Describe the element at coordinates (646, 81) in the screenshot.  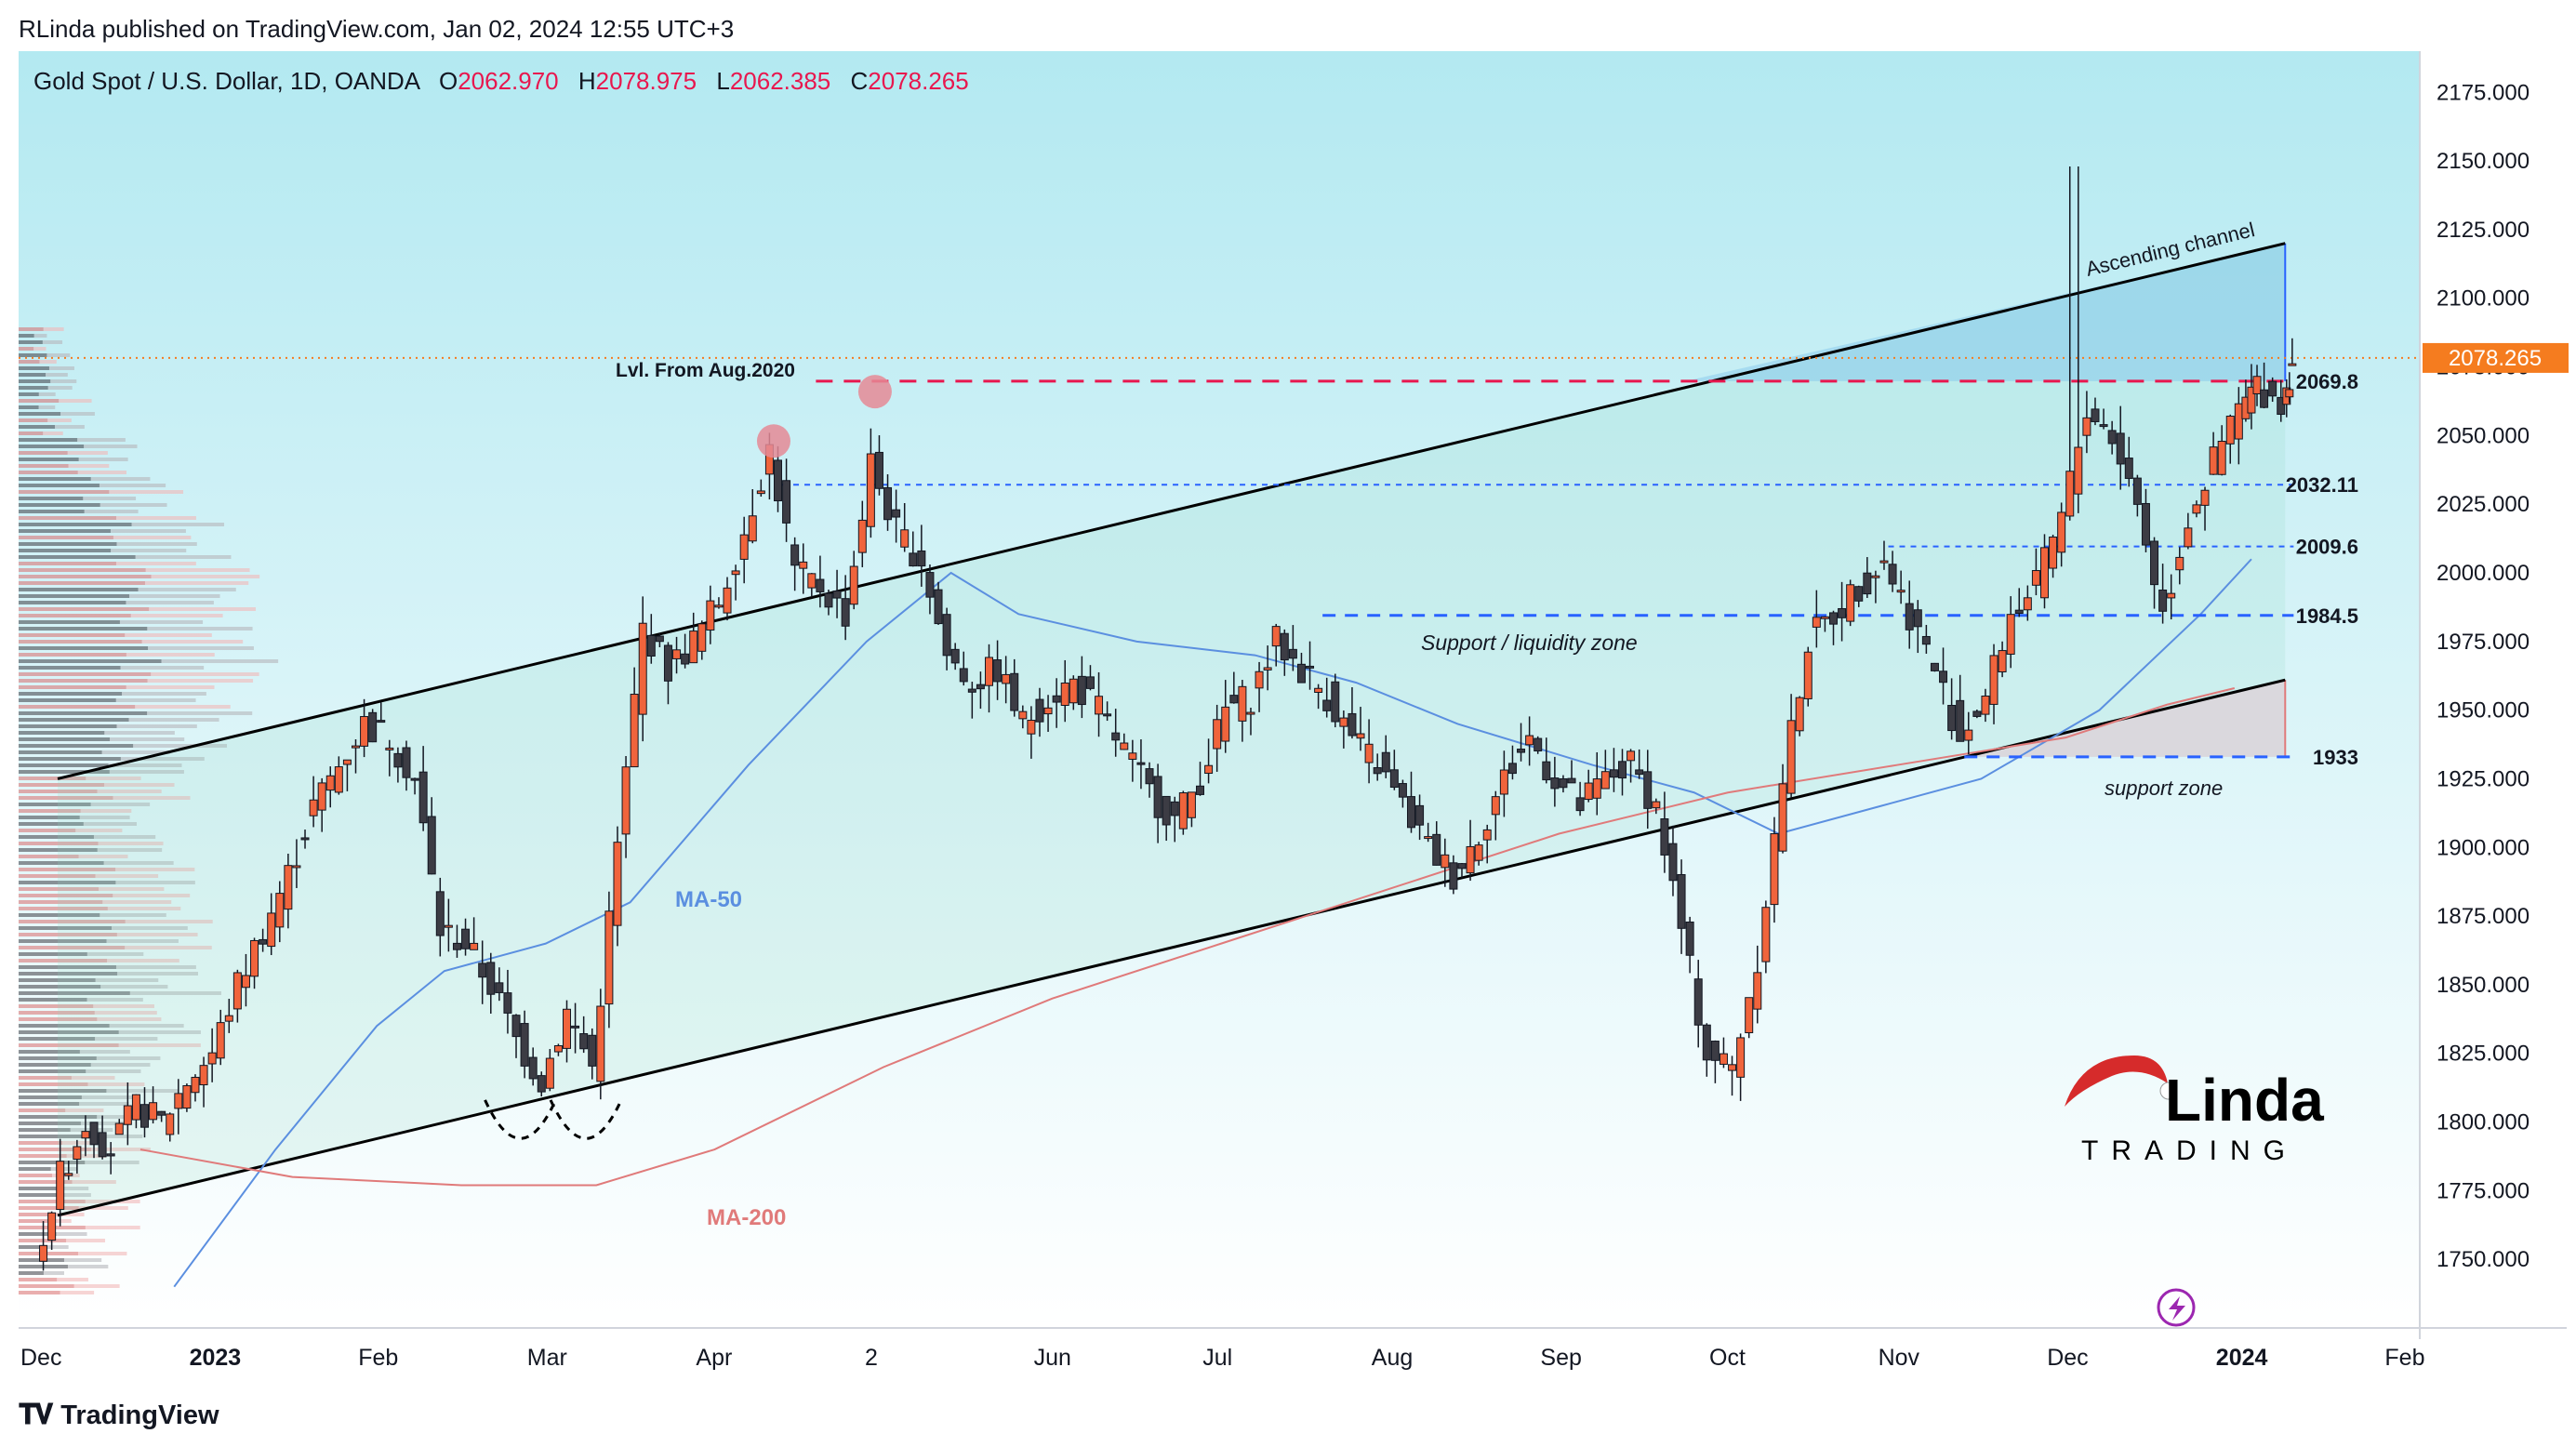
I see `high-value: 2078.975` at that location.